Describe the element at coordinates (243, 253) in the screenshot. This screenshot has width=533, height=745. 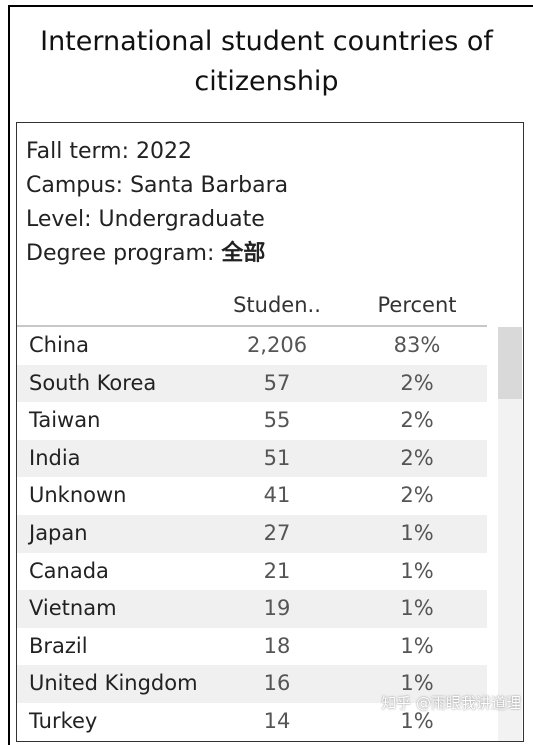
I see `filter-value: 全部` at that location.